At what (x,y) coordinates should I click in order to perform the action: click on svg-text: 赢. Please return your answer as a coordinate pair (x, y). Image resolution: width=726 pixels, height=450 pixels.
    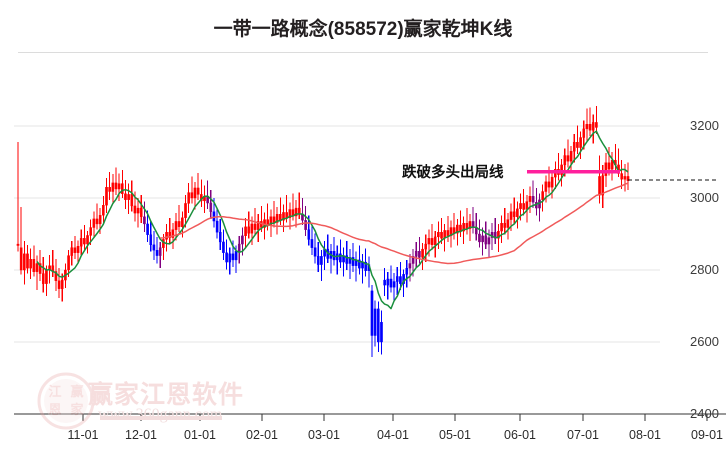
    Looking at the image, I should click on (76, 391).